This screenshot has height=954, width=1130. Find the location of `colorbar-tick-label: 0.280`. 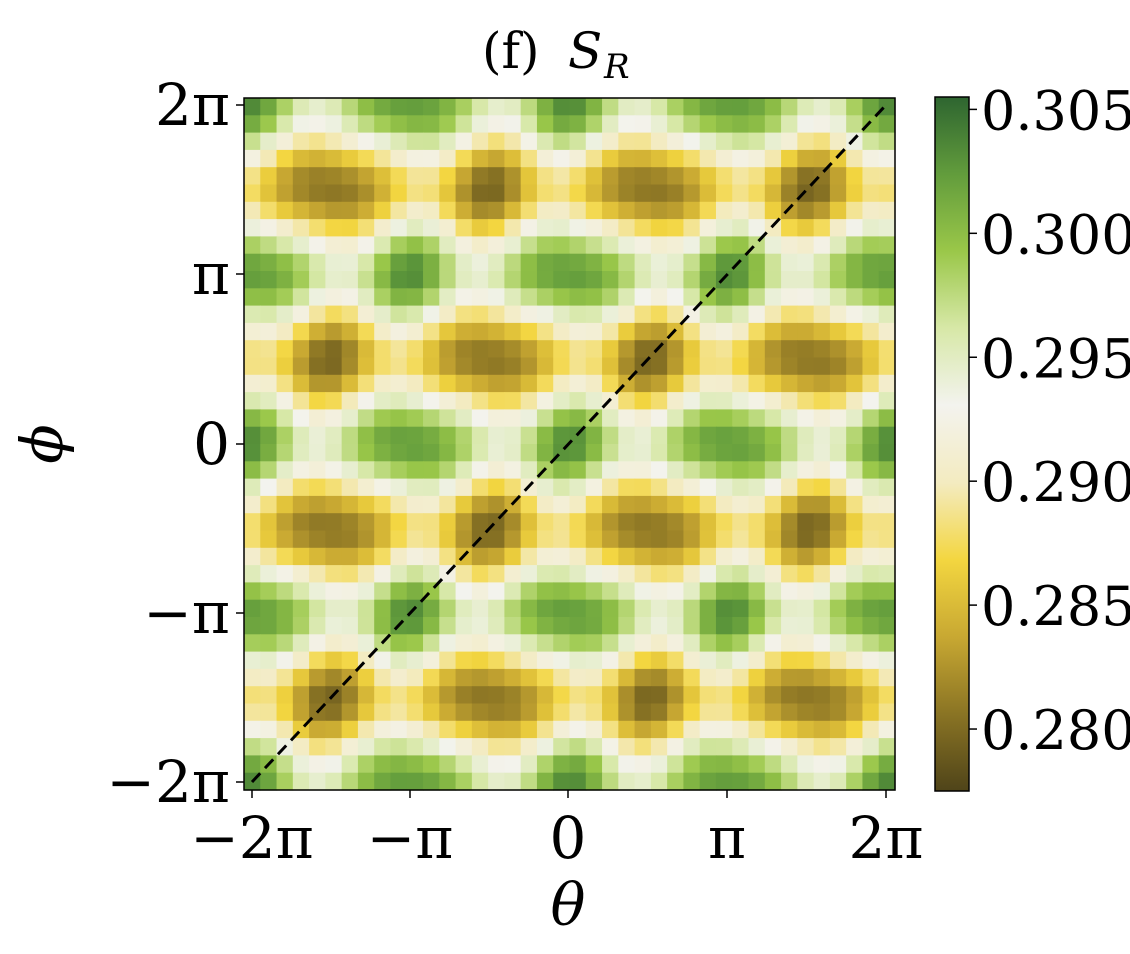

colorbar-tick-label: 0.280 is located at coordinates (1055, 730).